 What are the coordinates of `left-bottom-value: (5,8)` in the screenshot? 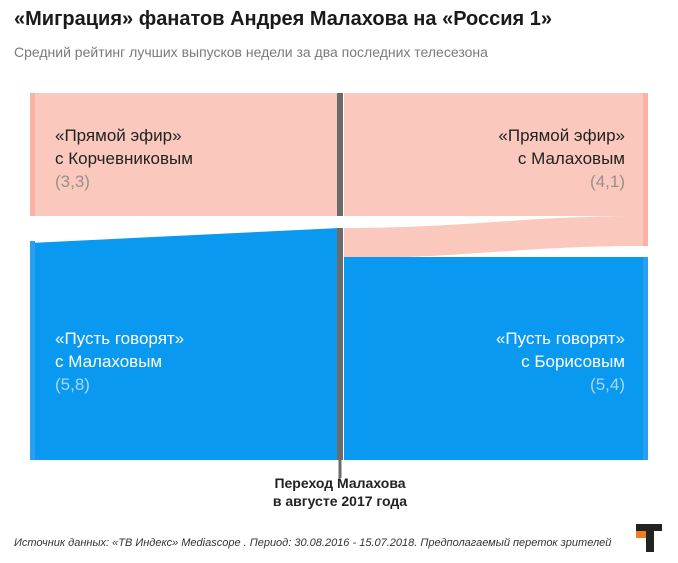 It's located at (72, 384).